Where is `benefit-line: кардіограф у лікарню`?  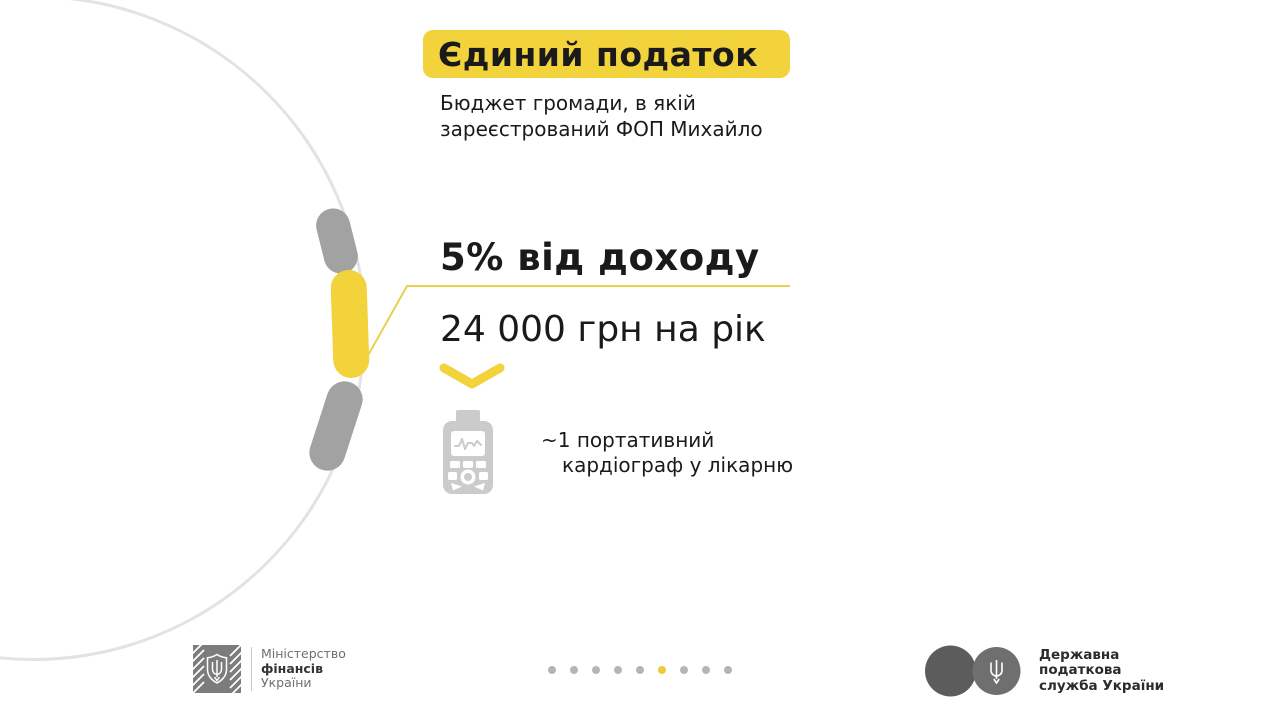 benefit-line: кардіограф у лікарню is located at coordinates (678, 465).